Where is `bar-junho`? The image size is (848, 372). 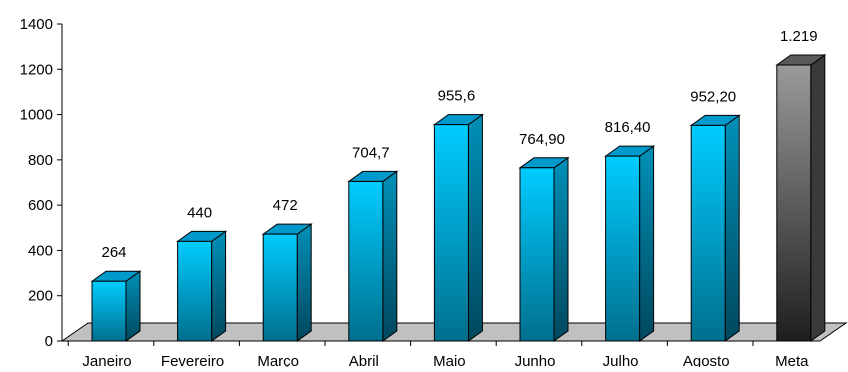
bar-junho is located at coordinates (544, 249).